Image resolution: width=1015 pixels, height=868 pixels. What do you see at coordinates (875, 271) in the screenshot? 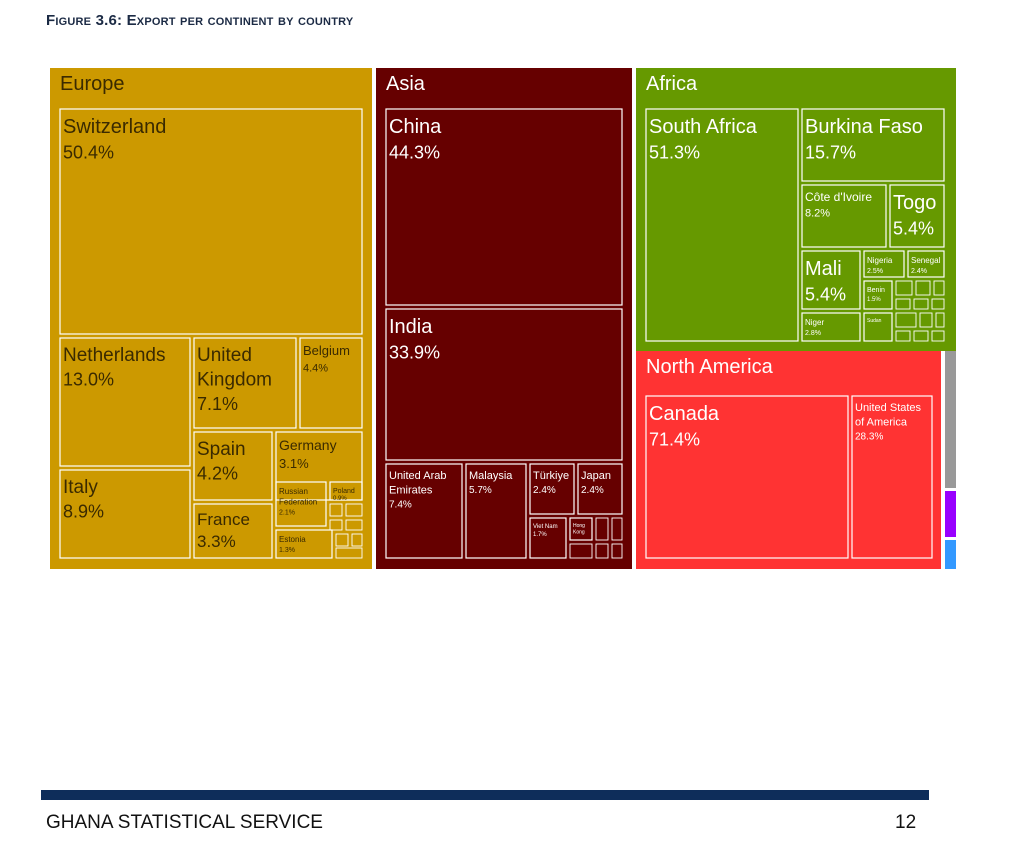
I see `tile-value-nigeria: 2.5%` at bounding box center [875, 271].